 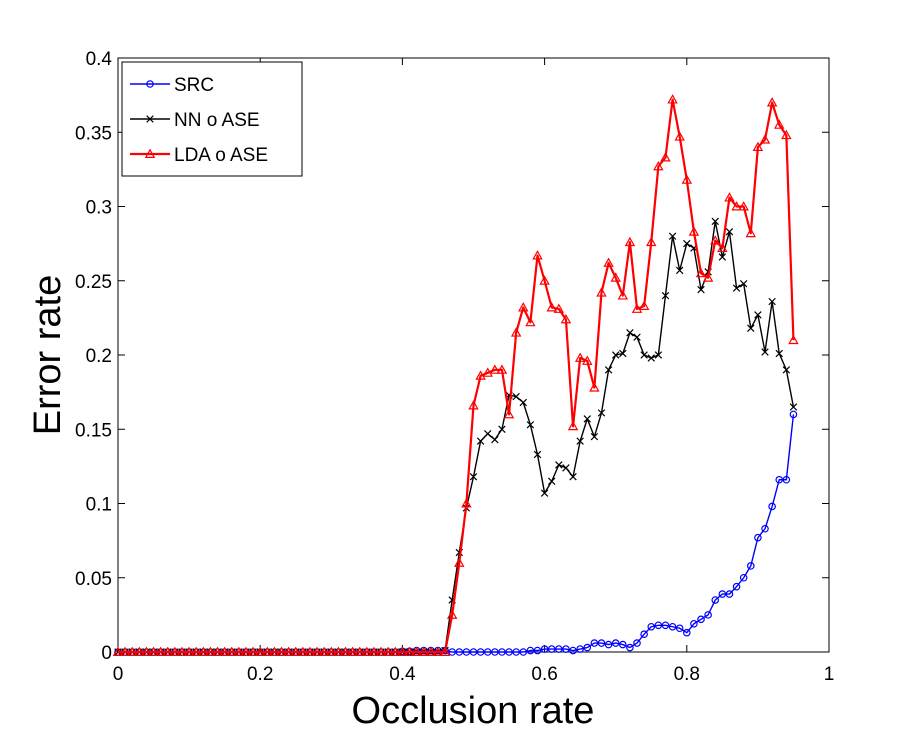 I want to click on y-tick-label: 0.25, so click(x=93, y=282).